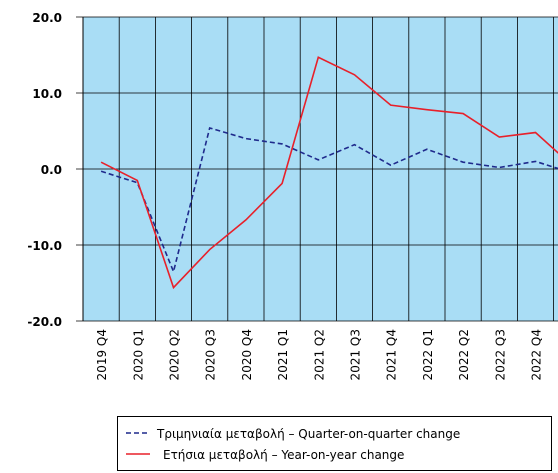  What do you see at coordinates (247, 354) in the screenshot?
I see `x-tick-label: 2020 Q4` at bounding box center [247, 354].